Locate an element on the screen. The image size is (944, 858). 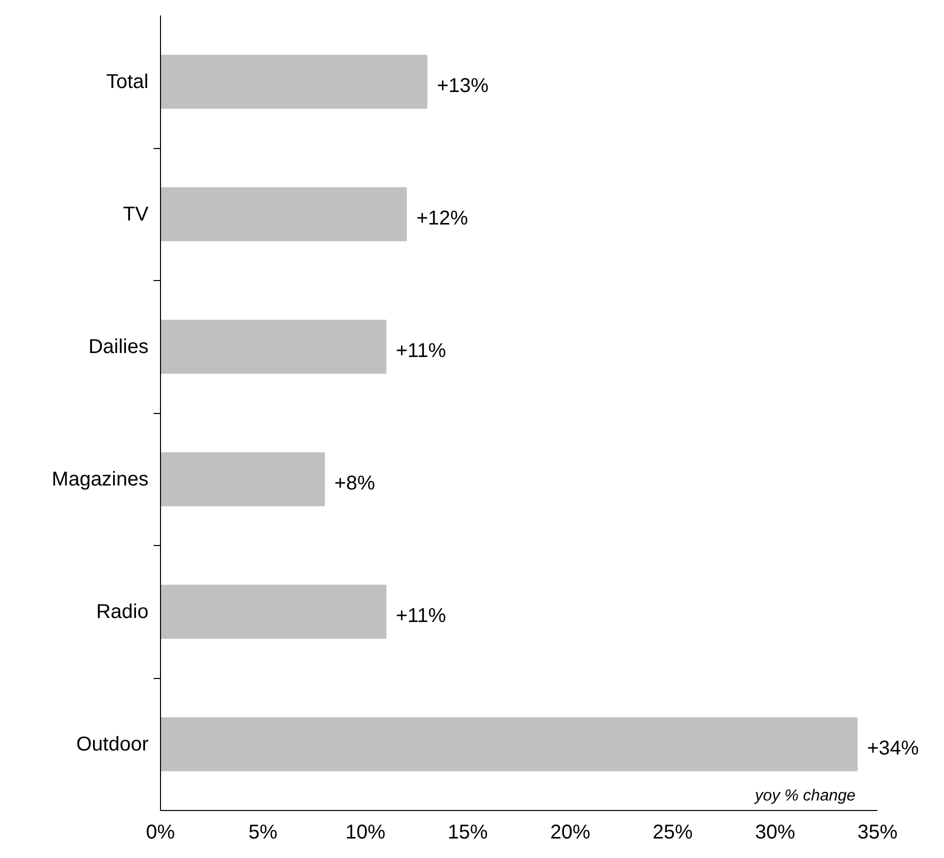
x-tick-label: 15% is located at coordinates (468, 833).